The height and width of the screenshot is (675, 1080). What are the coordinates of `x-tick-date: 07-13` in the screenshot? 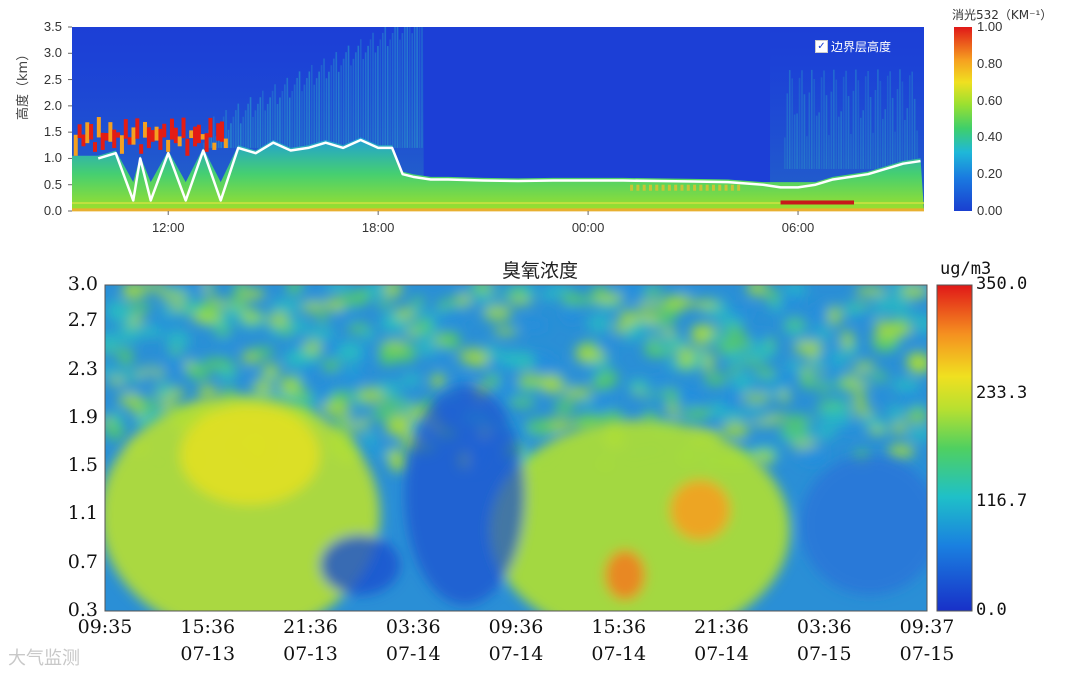 It's located at (208, 654).